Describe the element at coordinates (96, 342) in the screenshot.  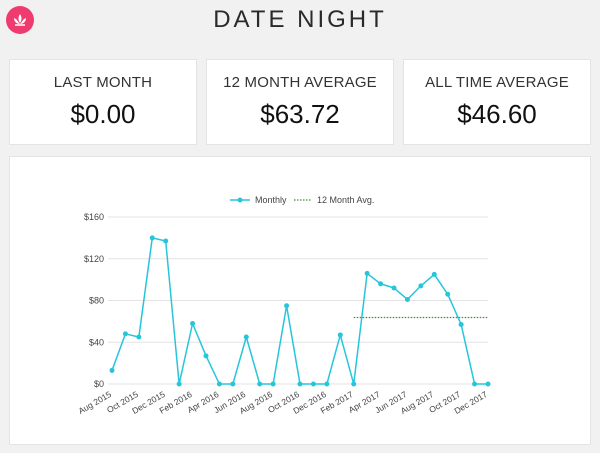
I see `y-tick-label: $40` at that location.